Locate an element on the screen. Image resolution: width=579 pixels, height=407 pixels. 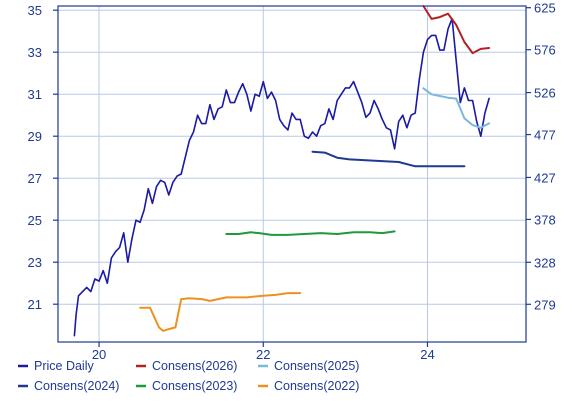
series-line-consens-2022 is located at coordinates (220, 312).